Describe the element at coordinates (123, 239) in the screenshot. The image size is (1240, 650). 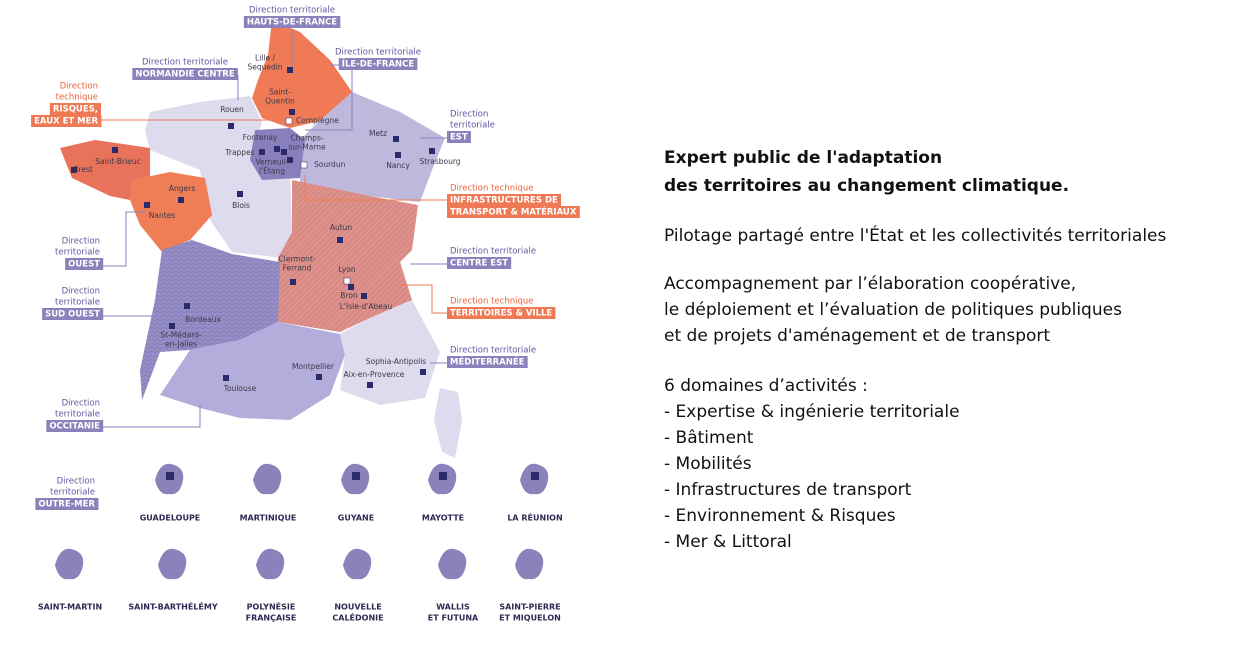
I see `leader` at that location.